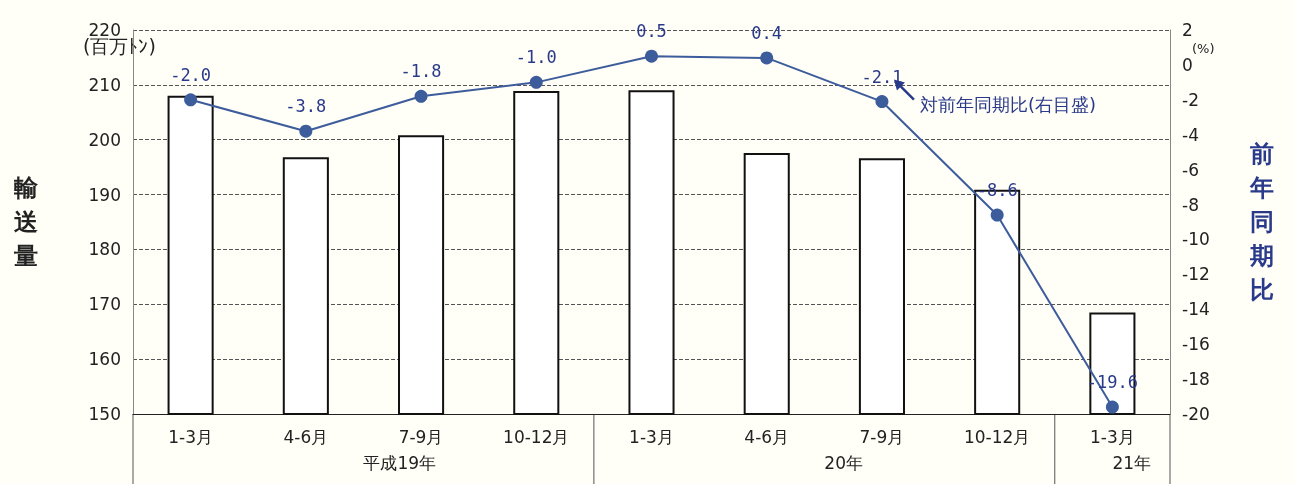  Describe the element at coordinates (1007, 105) in the screenshot. I see `series-label: 対前年同期比(右目盛)` at that location.